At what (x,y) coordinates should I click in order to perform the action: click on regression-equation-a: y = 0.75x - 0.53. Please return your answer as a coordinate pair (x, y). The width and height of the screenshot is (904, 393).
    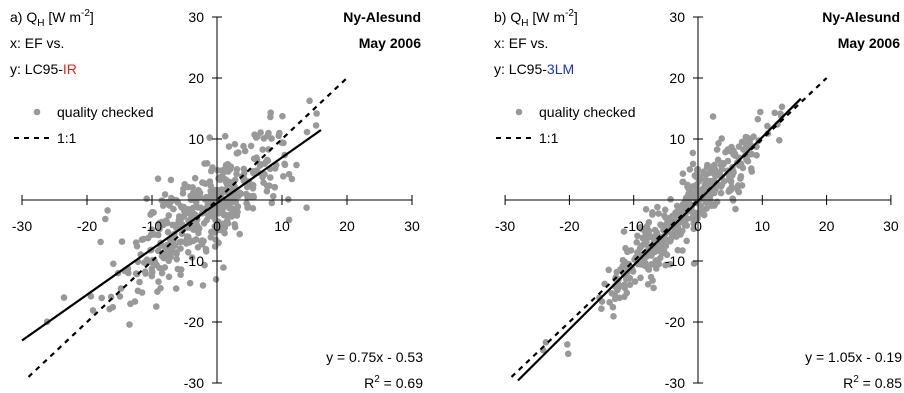
    Looking at the image, I should click on (374, 357).